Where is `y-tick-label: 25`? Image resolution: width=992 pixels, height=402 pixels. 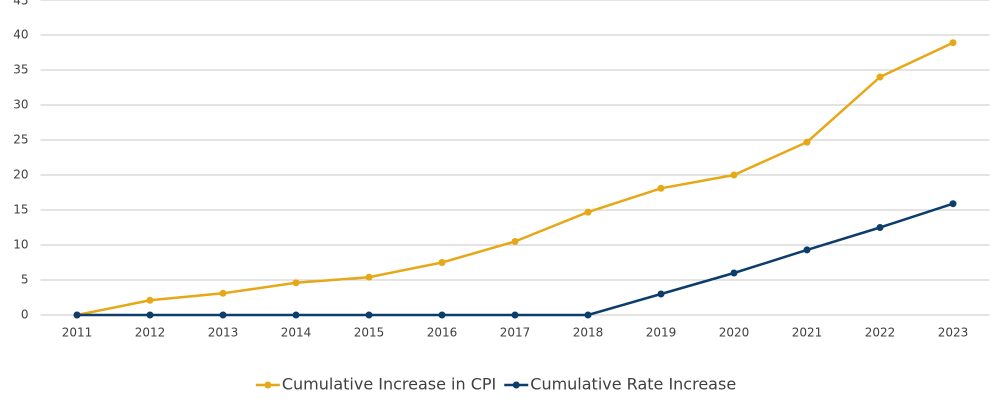 y-tick-label: 25 is located at coordinates (20, 140).